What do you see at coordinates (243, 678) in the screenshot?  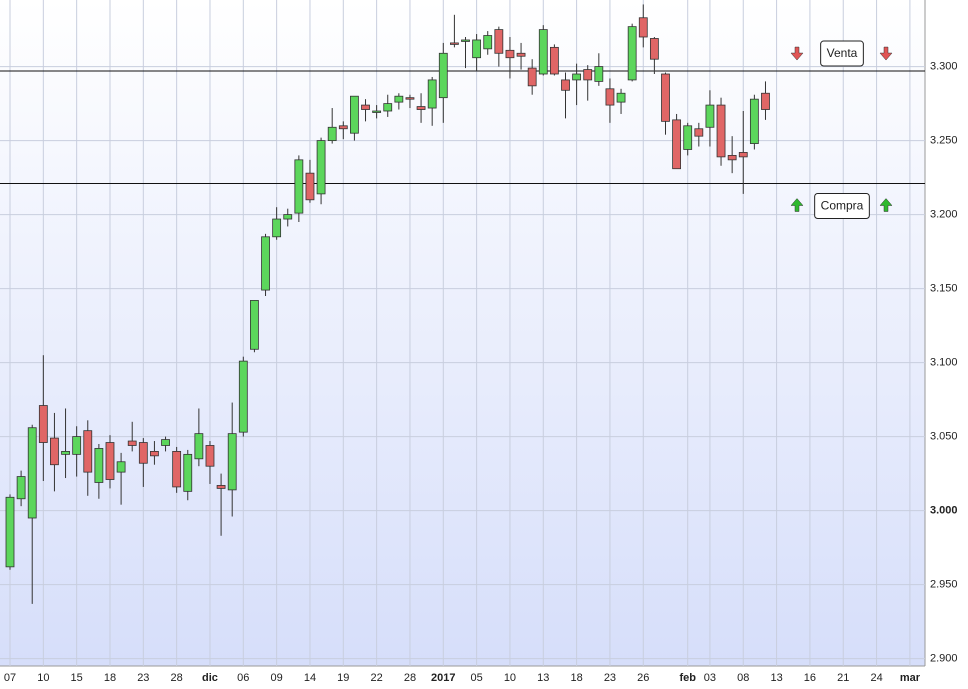 I see `x-tick-label: 06` at bounding box center [243, 678].